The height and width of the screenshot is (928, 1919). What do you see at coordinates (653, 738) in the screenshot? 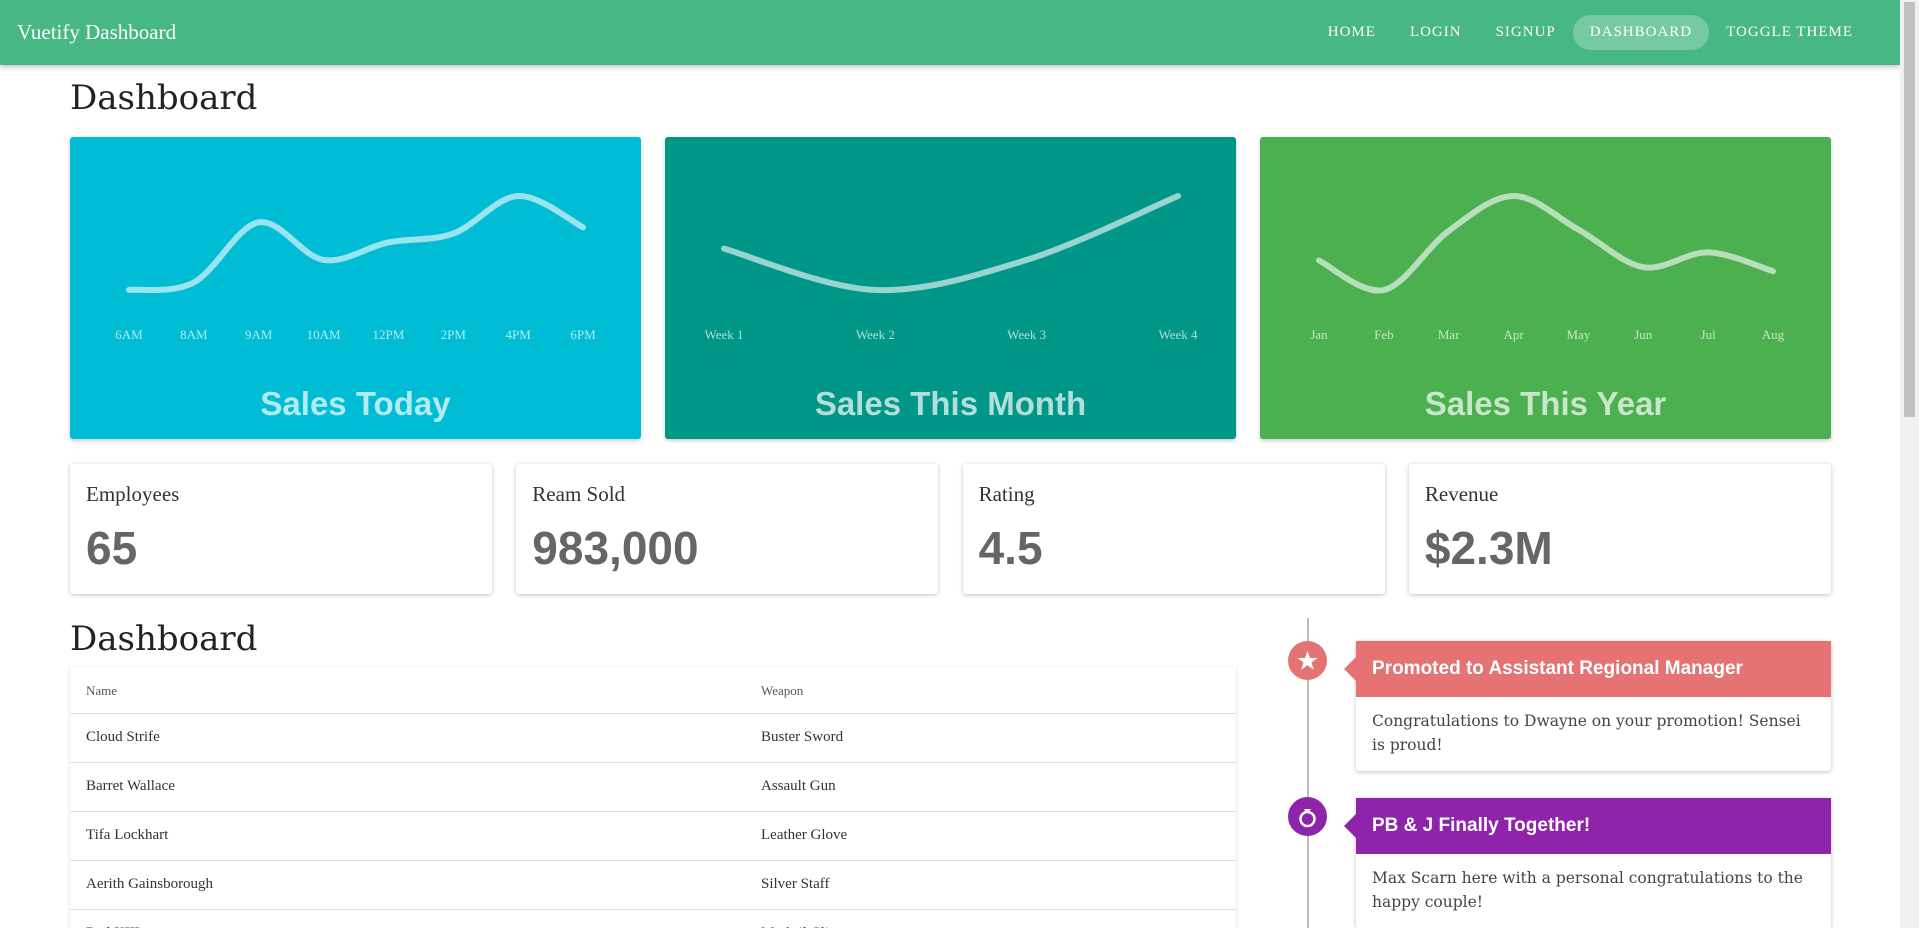
I see `table-row: Cloud Strife Buster Sword` at bounding box center [653, 738].